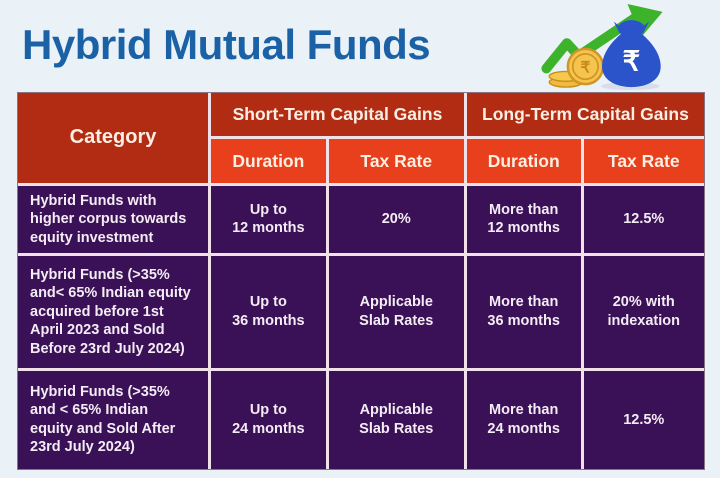 This screenshot has width=720, height=478. I want to click on row1-st-tax-rate-cell: 20%, so click(396, 219).